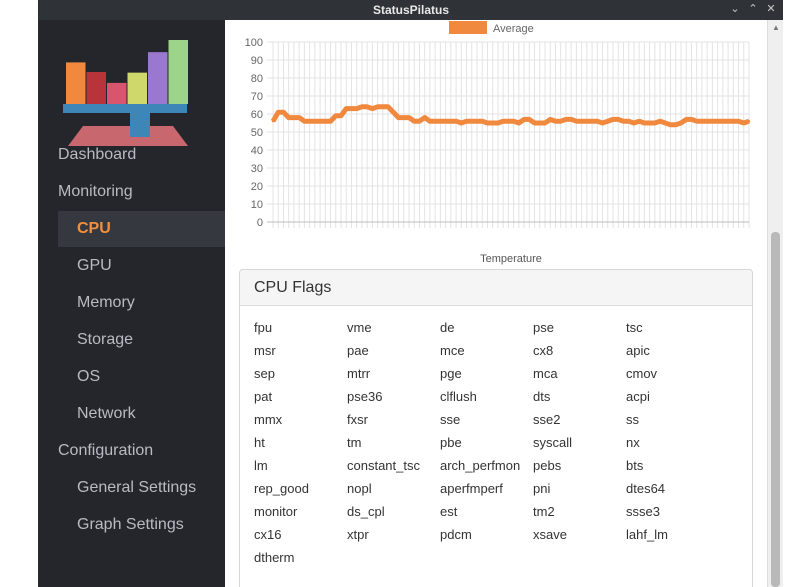 The width and height of the screenshot is (806, 587). What do you see at coordinates (451, 442) in the screenshot?
I see `cpu-flag-item: pbe` at bounding box center [451, 442].